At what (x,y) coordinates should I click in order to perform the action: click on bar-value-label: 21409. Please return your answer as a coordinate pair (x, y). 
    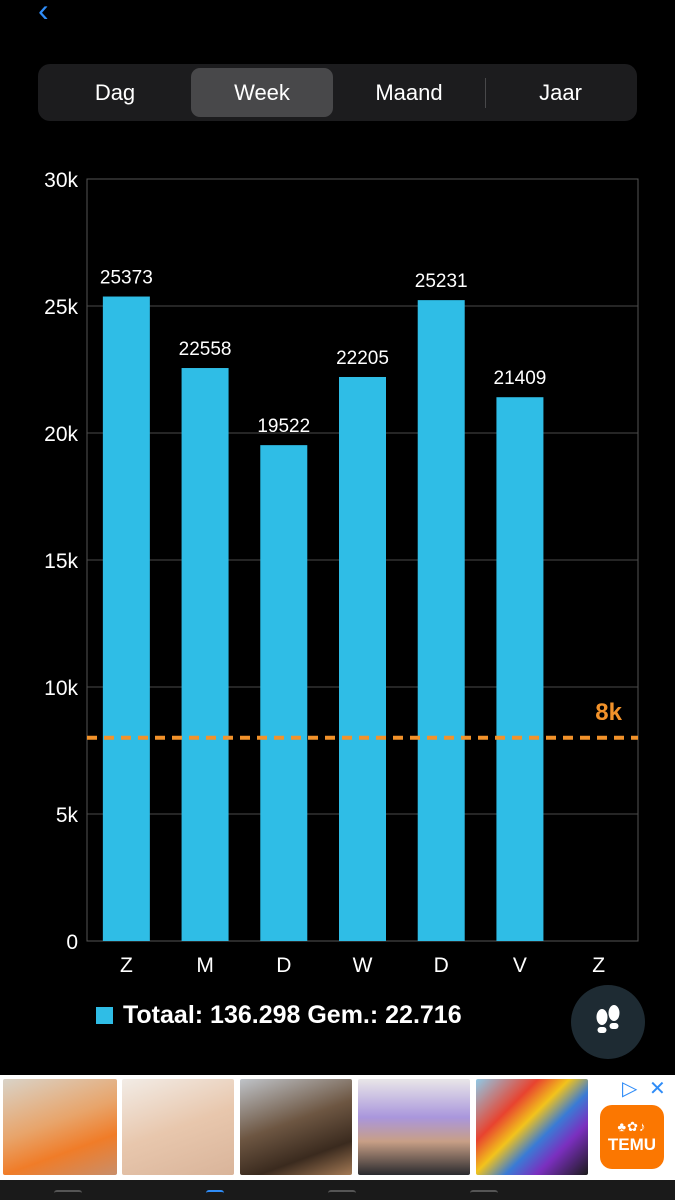
    Looking at the image, I should click on (520, 378).